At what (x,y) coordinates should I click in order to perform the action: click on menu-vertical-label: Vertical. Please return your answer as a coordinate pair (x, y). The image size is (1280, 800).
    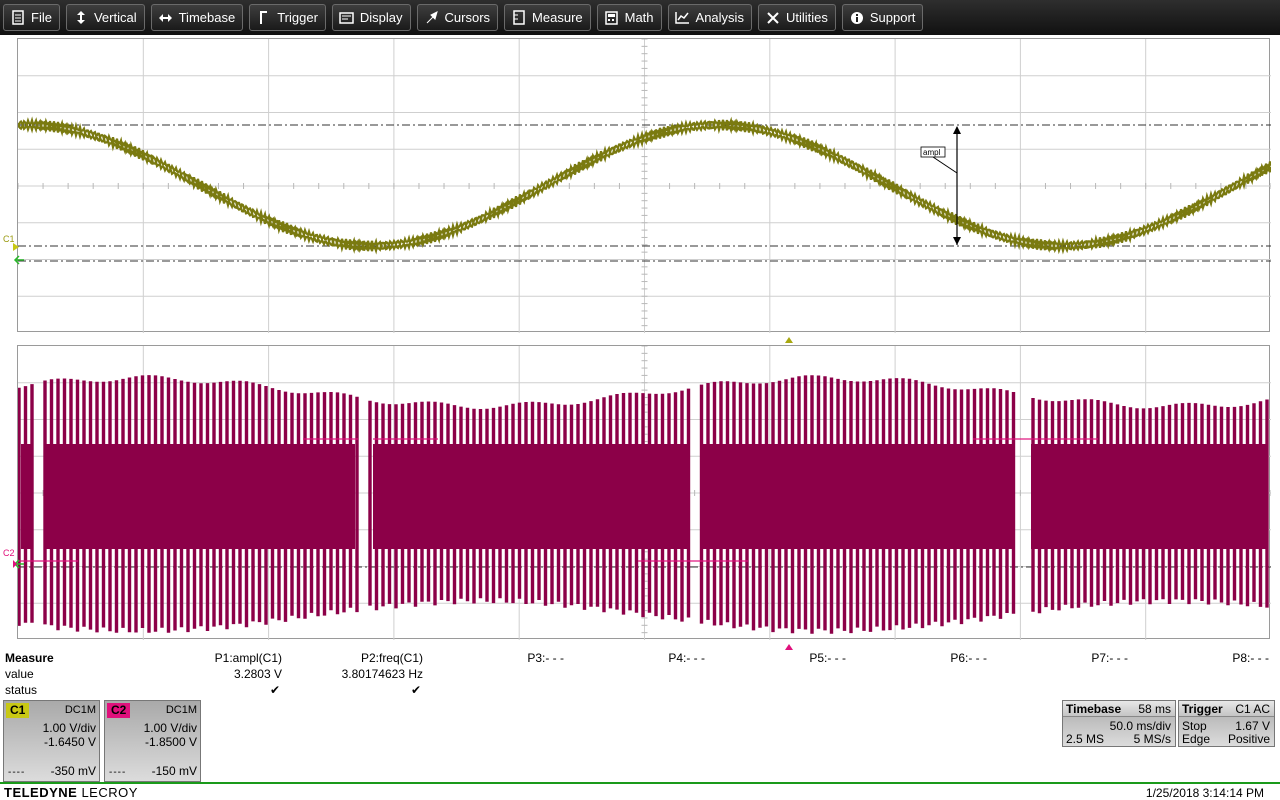
    Looking at the image, I should click on (115, 17).